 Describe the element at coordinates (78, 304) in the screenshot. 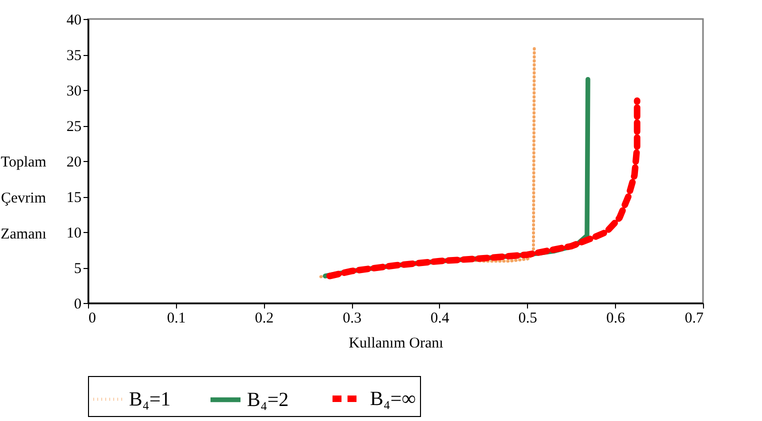

I see `y-tick-label: 0` at that location.